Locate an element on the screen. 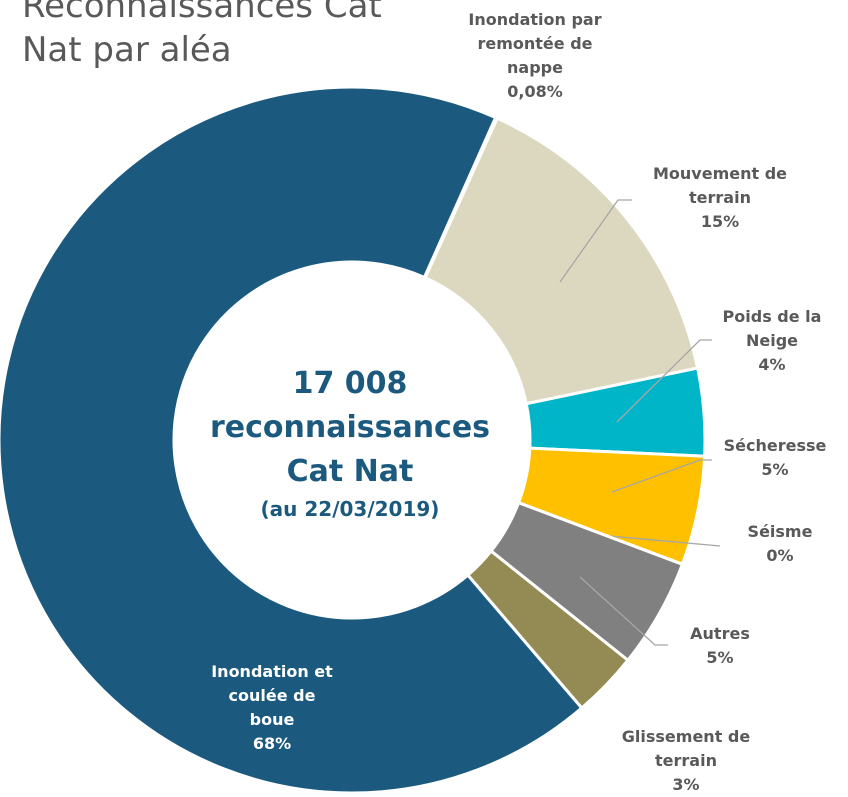 Image resolution: width=848 pixels, height=797 pixels. slice-label: Séisme 0% is located at coordinates (780, 544).